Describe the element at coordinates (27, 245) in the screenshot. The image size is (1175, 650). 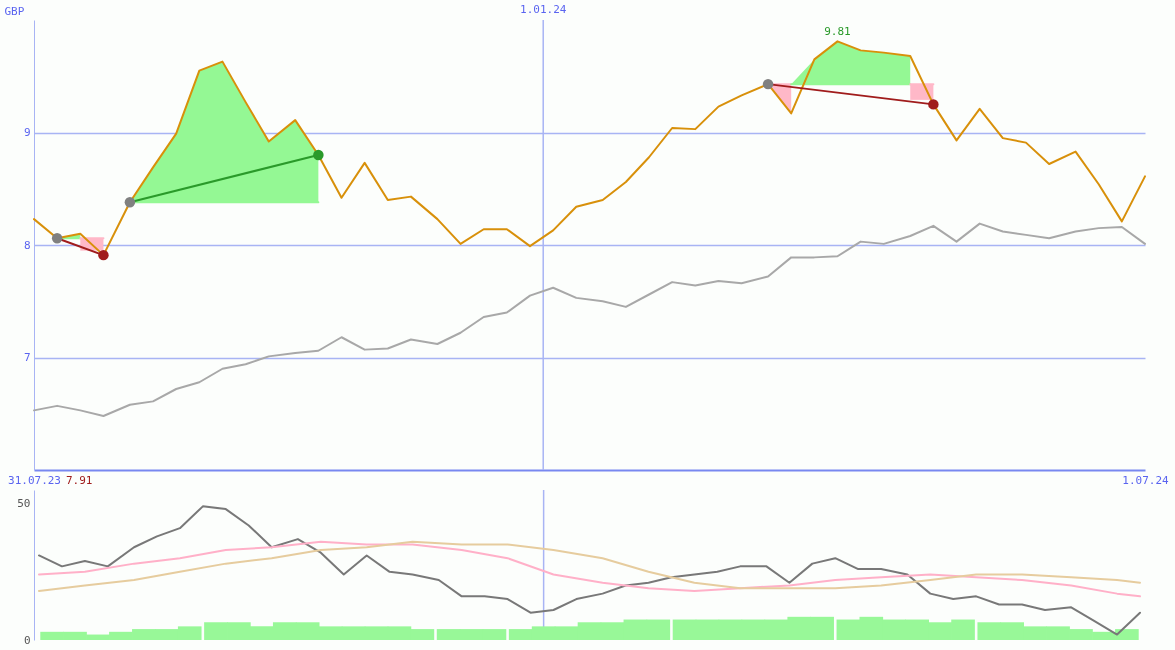
I see `y-tick-label: 8` at that location.